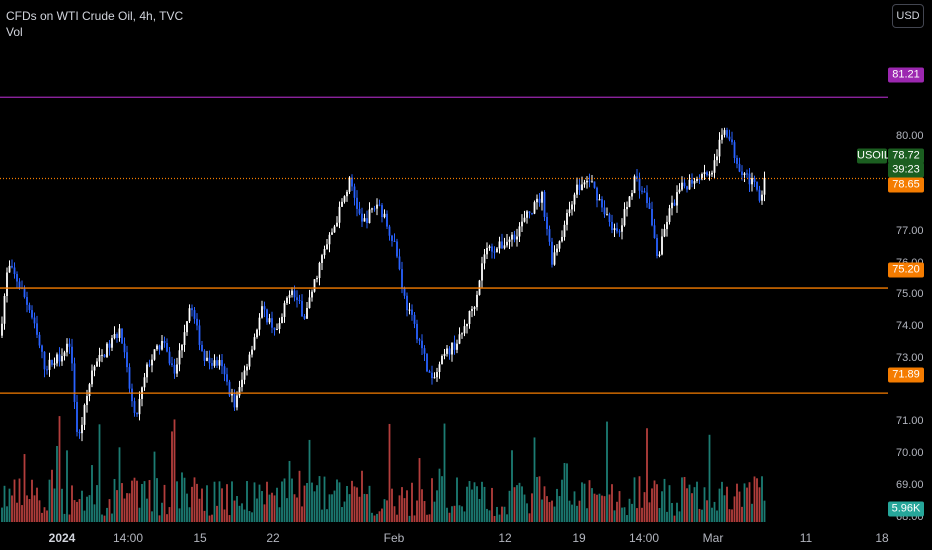  What do you see at coordinates (14, 32) in the screenshot?
I see `volume-indicator-label: Vol` at bounding box center [14, 32].